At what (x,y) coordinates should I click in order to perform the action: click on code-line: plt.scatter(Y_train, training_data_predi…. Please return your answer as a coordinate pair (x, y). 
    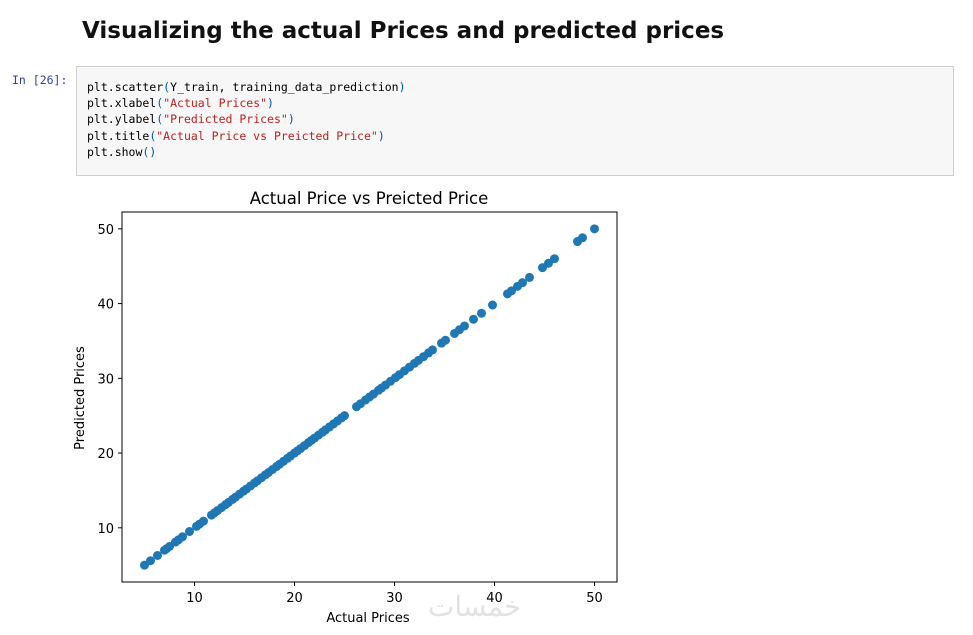
    Looking at the image, I should click on (246, 87).